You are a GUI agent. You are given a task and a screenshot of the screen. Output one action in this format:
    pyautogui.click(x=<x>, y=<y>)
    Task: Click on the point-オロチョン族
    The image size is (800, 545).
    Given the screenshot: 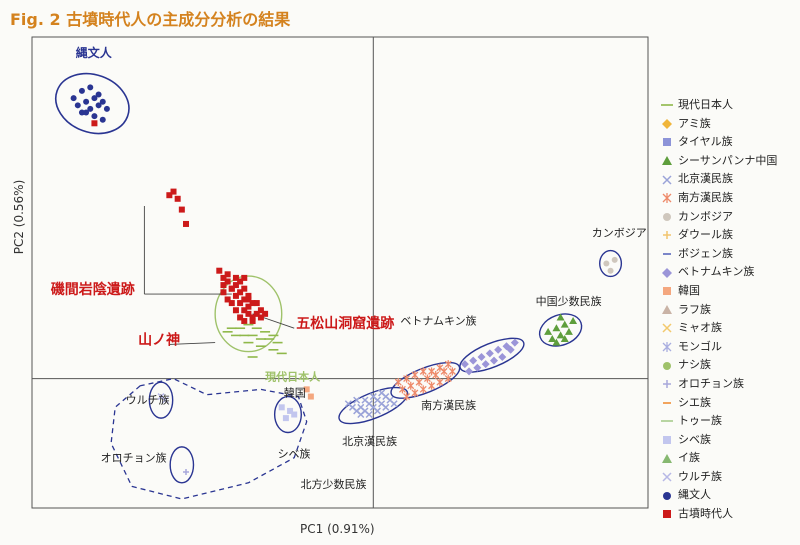 What is the action you would take?
    pyautogui.click(x=186, y=472)
    